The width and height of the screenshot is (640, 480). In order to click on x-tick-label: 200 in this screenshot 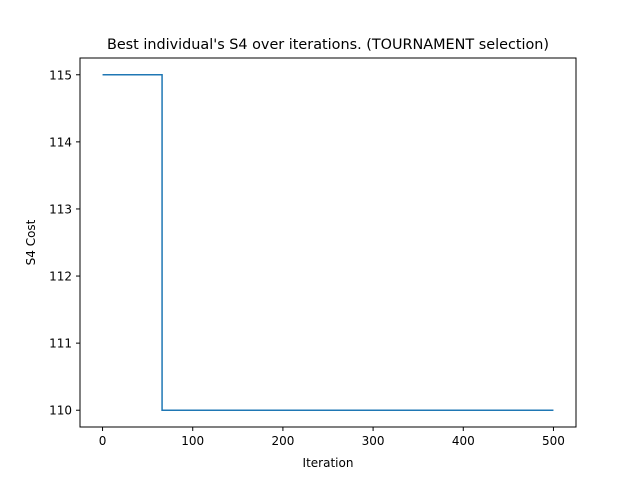, I will do `click(282, 441)`.